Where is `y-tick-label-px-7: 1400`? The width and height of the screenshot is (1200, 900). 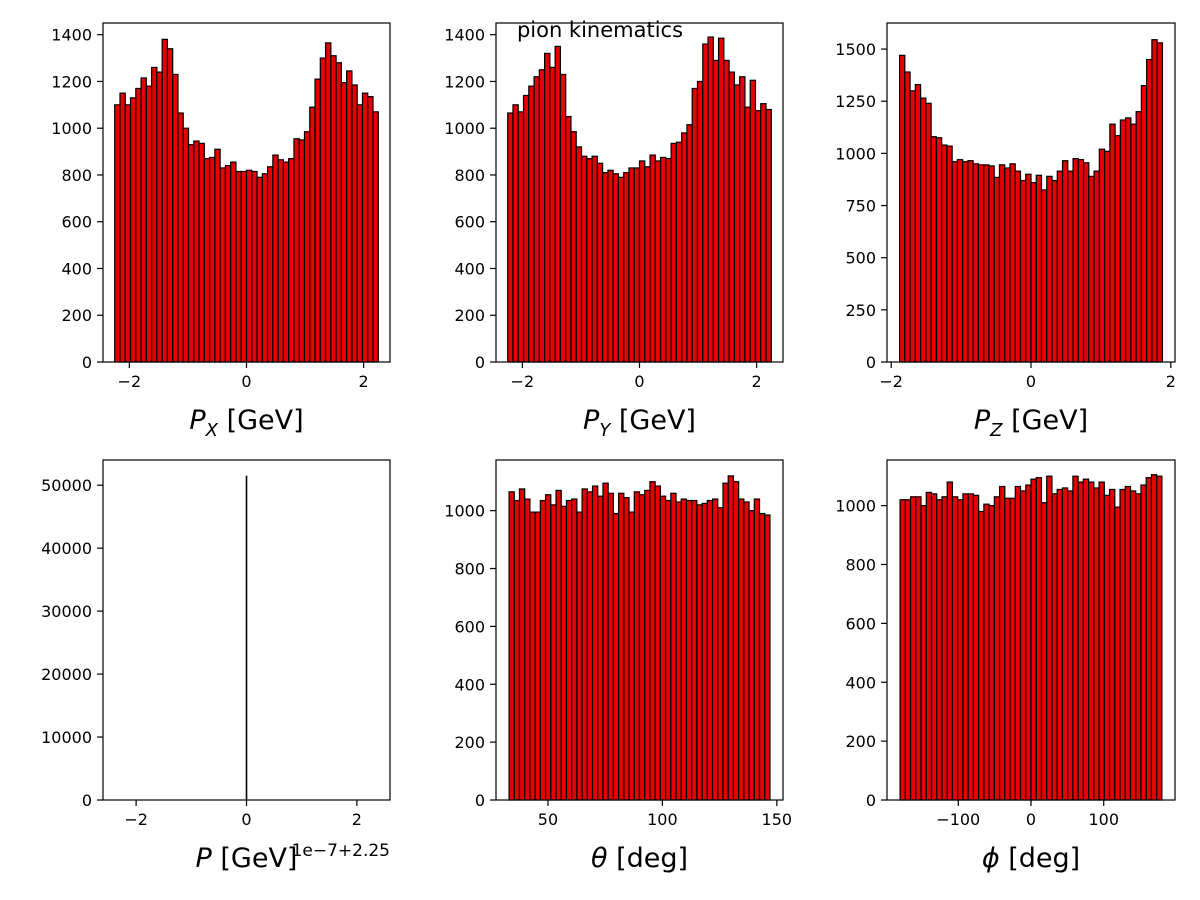
y-tick-label-px-7: 1400 is located at coordinates (71, 35).